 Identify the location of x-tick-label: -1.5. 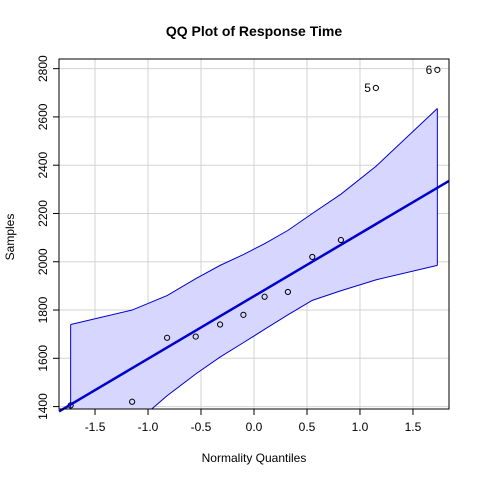
(95, 427).